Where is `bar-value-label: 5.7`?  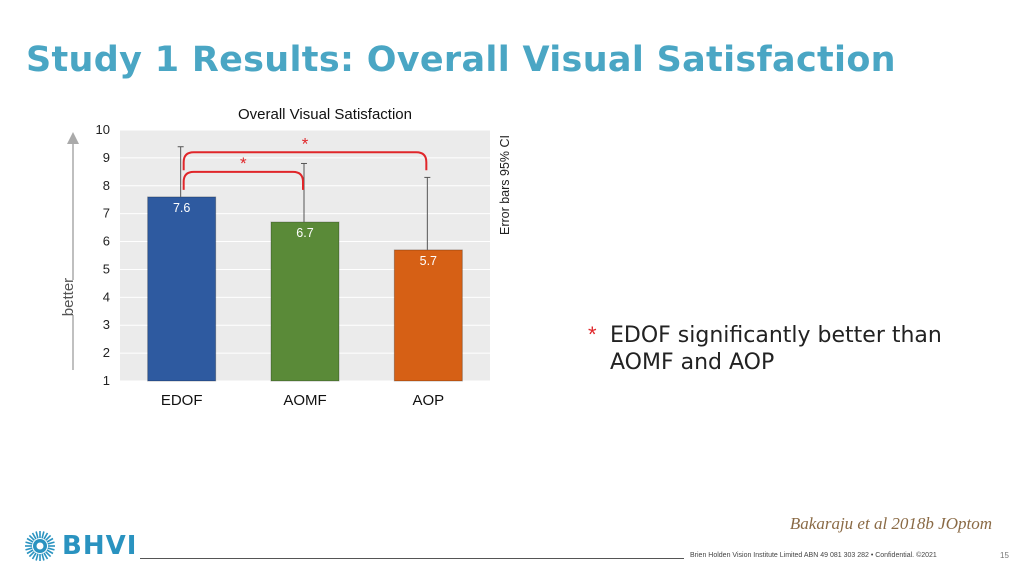
bar-value-label: 5.7 is located at coordinates (428, 261).